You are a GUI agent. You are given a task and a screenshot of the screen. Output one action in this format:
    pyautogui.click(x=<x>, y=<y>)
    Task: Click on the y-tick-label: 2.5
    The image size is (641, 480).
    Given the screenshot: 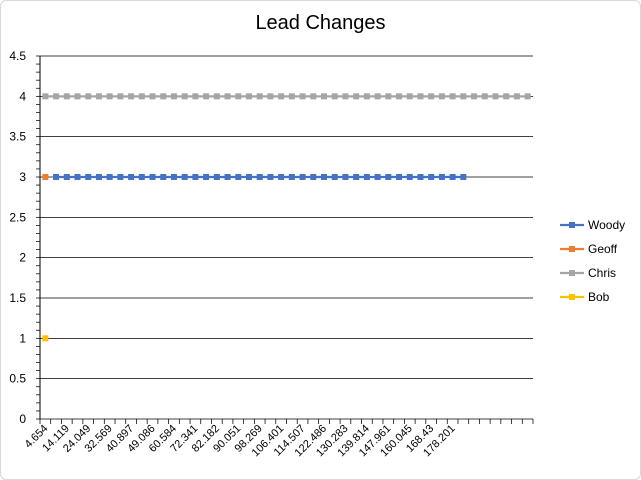 What is the action you would take?
    pyautogui.click(x=17, y=217)
    